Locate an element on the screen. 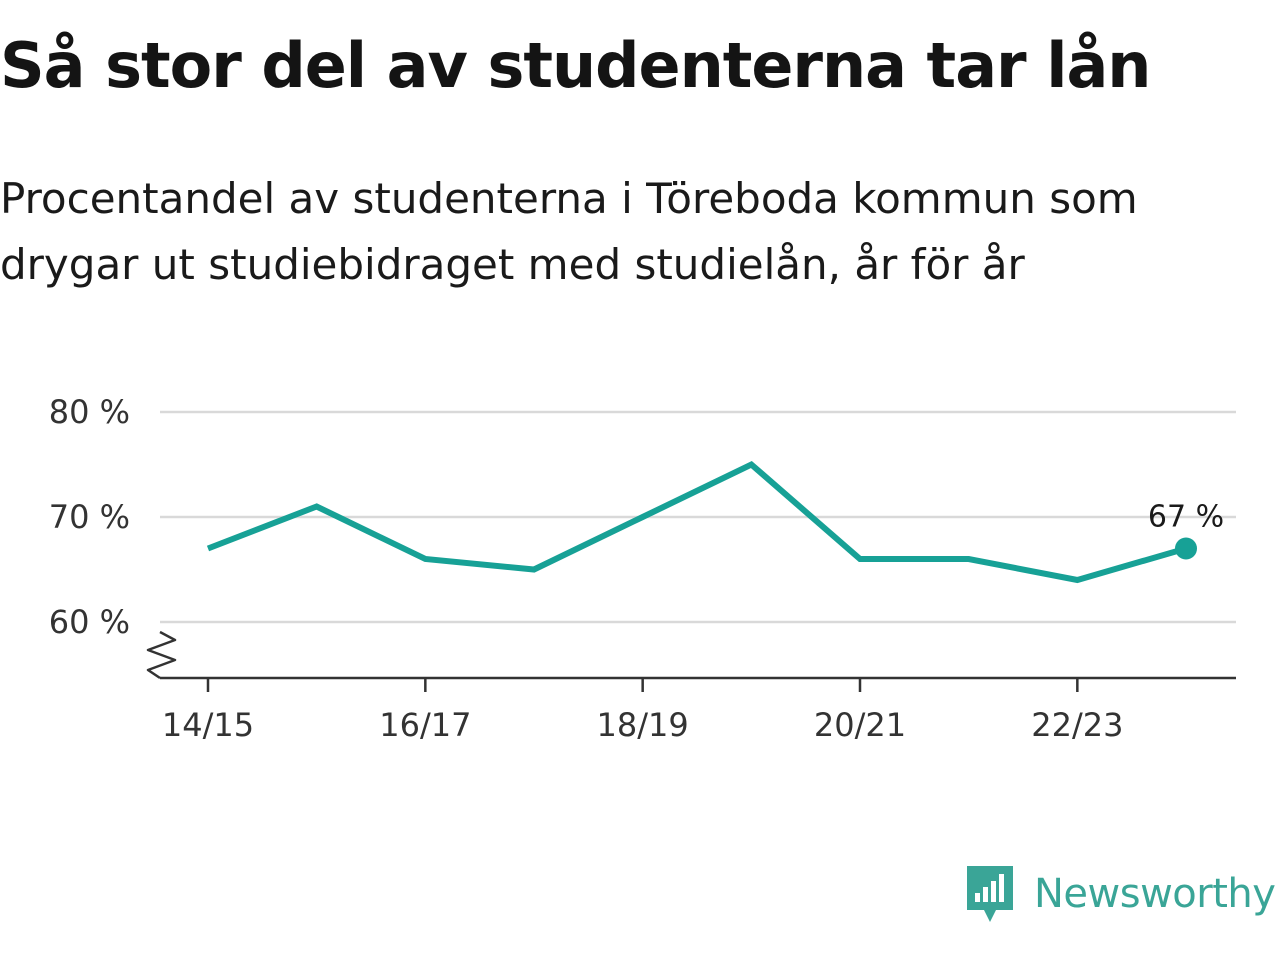 The image size is (1280, 960). x-axis-ticks: 14/15 16/17 18/19 20/21 22/23 is located at coordinates (642, 711).